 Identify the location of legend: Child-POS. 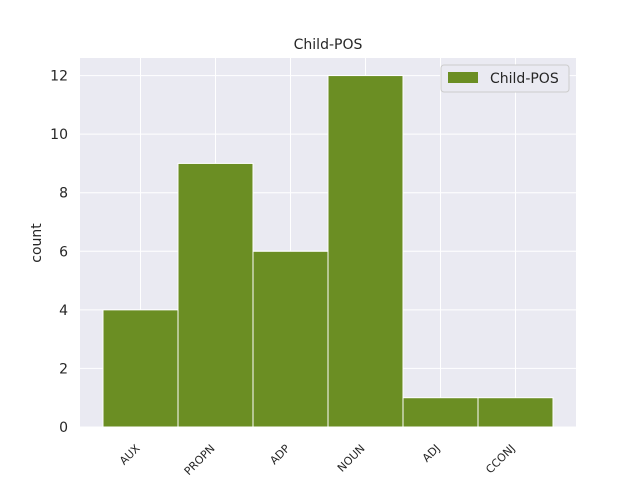
(505, 78).